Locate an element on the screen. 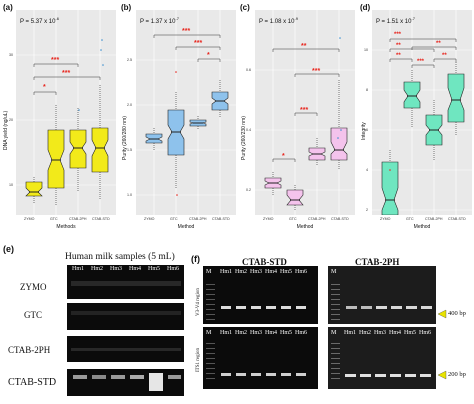 This screenshot has height=404, width=474. panel-d-xtick-3: CTAB-2PH is located at coordinates (434, 219).